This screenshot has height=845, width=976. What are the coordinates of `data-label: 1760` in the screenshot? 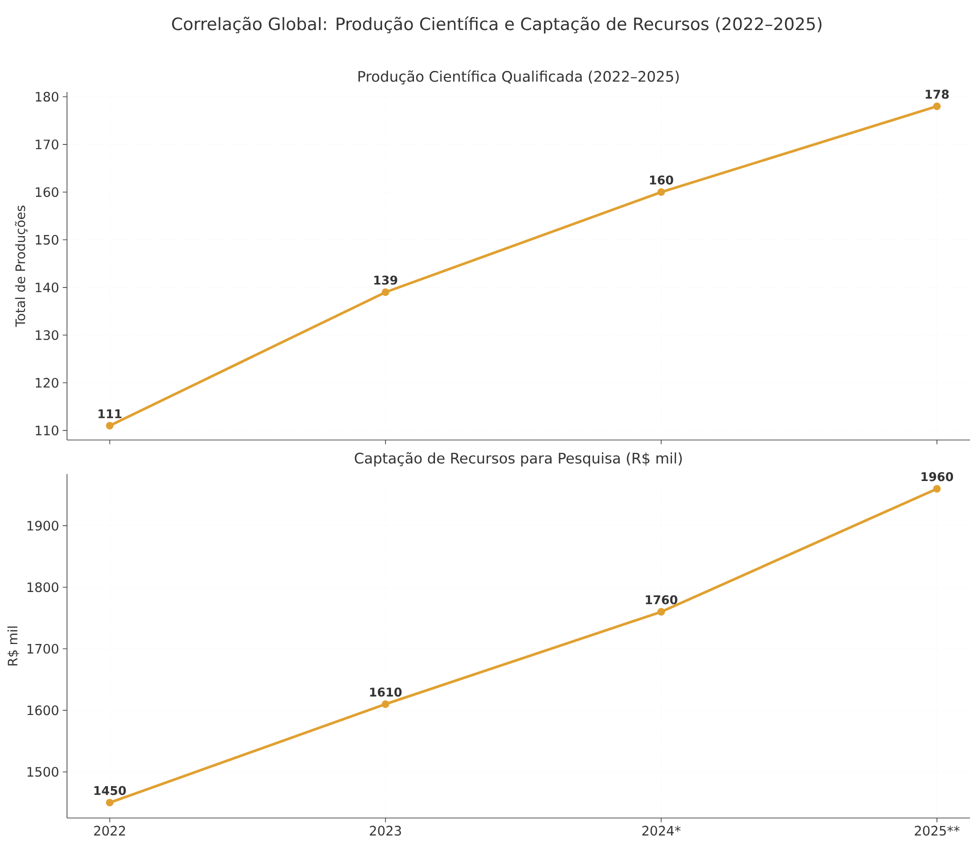 It's located at (662, 599).